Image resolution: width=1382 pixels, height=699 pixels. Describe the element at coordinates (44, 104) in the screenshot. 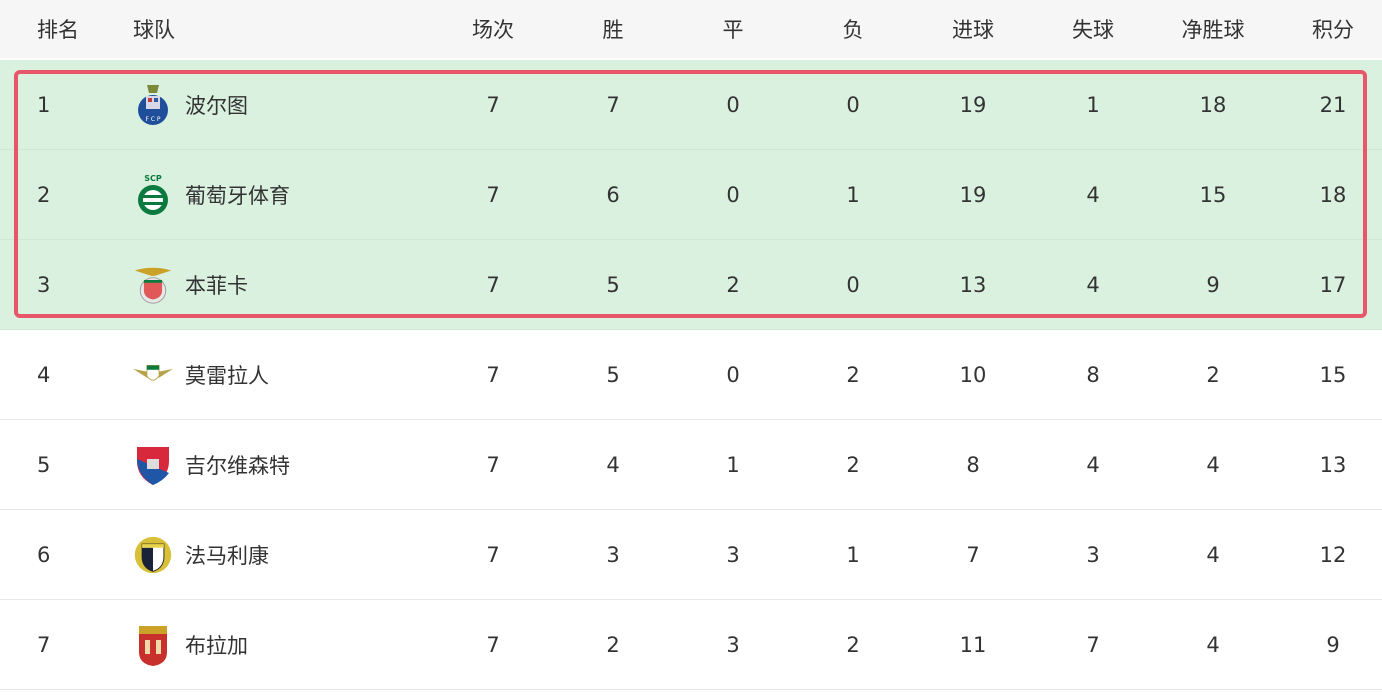

I see `rank: 1` at that location.